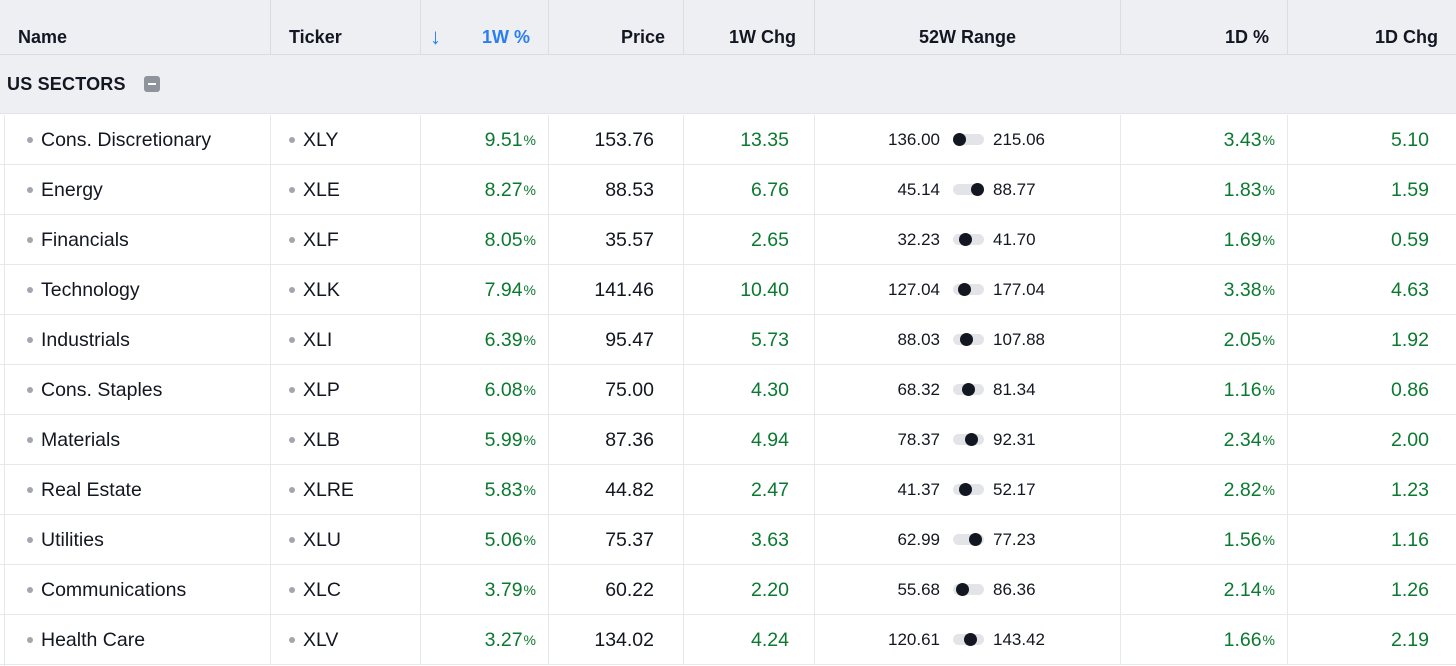  I want to click on w1-pct-cell: 5.06%, so click(485, 540).